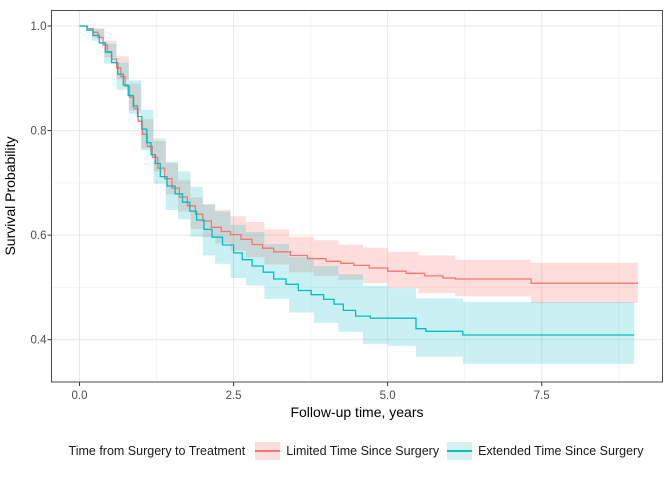 The image size is (672, 480). I want to click on legend-key-extended-swatch, so click(460, 451).